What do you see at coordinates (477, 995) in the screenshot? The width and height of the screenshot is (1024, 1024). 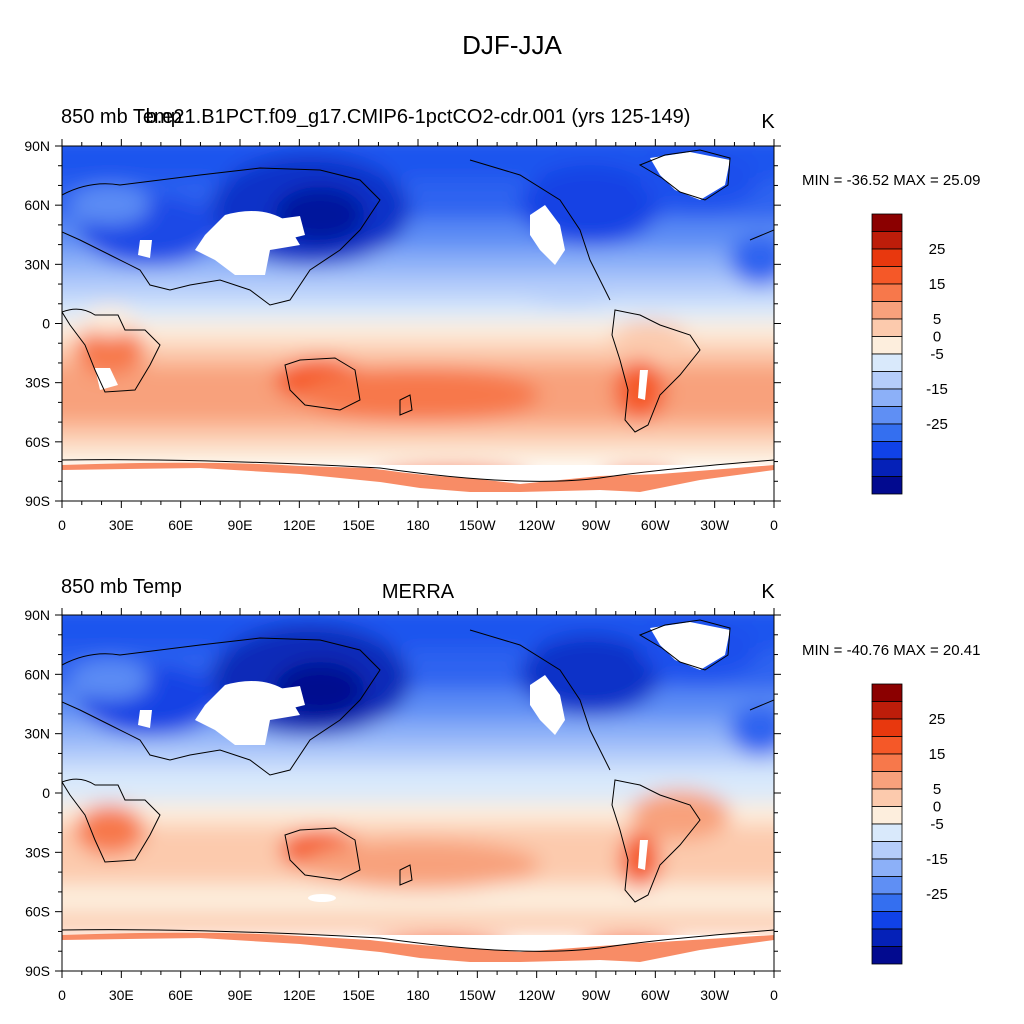 I see `x-tick-label: 150W` at bounding box center [477, 995].